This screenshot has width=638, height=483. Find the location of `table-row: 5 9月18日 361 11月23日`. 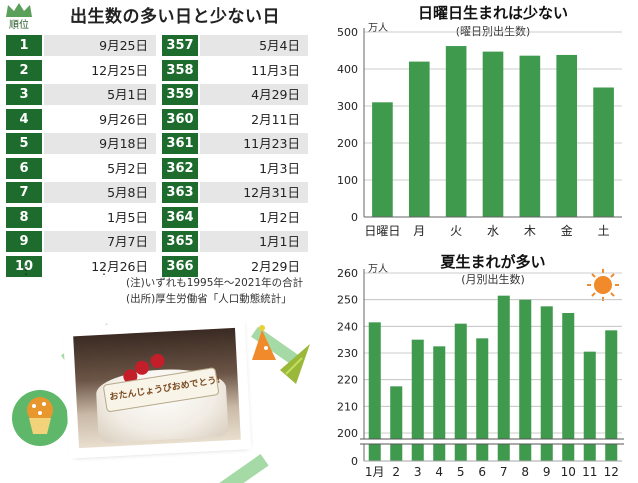

table-row: 5 9月18日 361 11月23日 is located at coordinates (157, 143).